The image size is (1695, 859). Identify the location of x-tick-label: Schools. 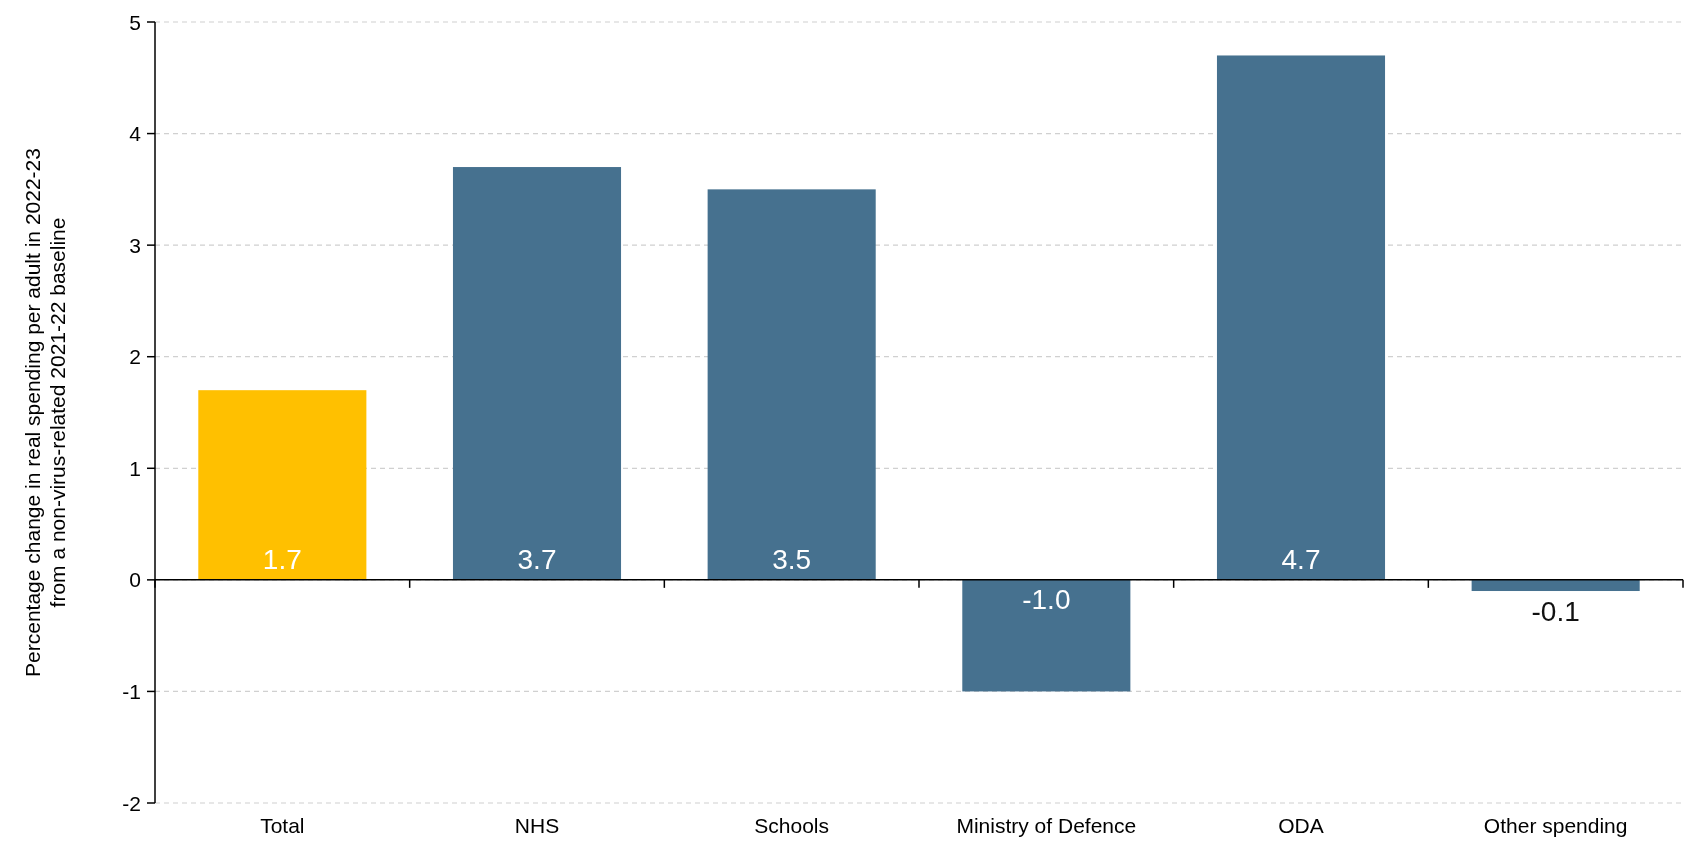
(792, 825).